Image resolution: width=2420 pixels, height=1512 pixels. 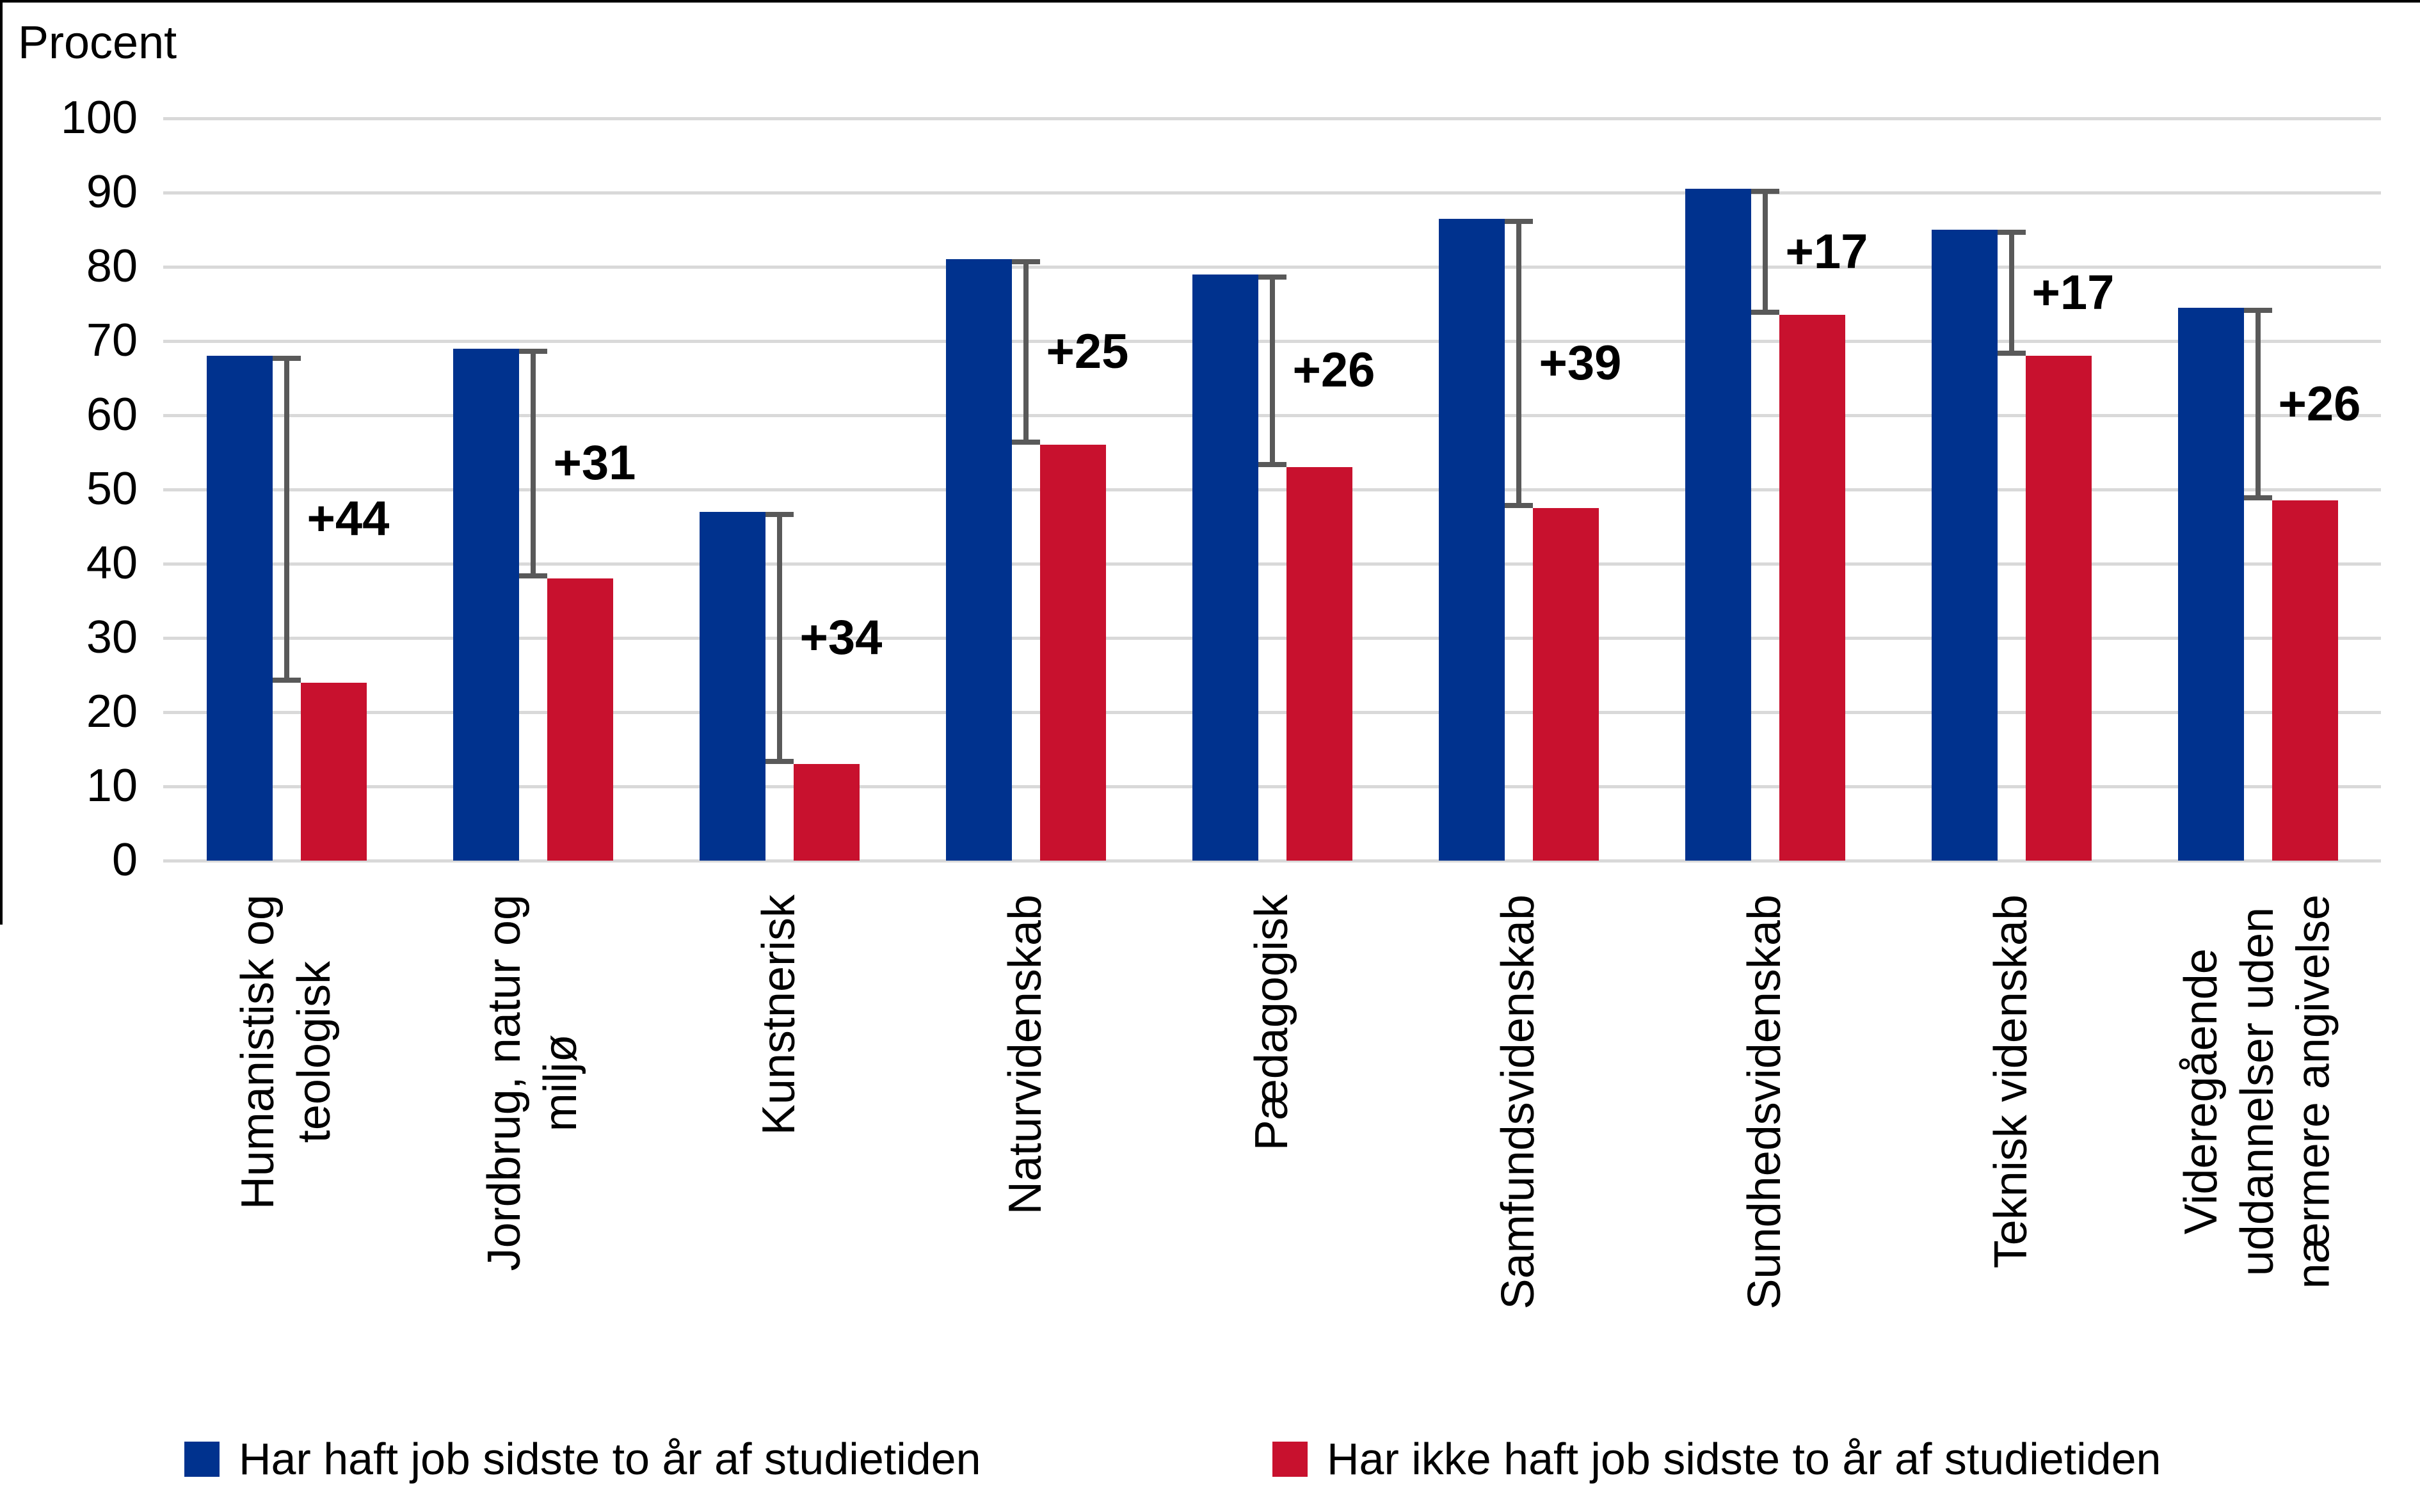 I want to click on x-axis-label: Kunstnerisk, so click(x=779, y=1015).